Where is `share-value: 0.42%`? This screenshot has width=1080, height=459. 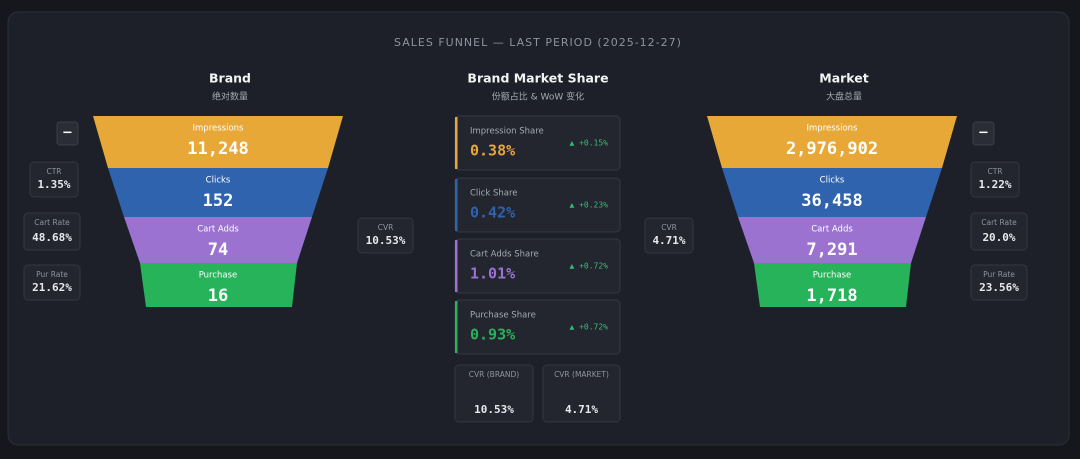
share-value: 0.42% is located at coordinates (492, 213).